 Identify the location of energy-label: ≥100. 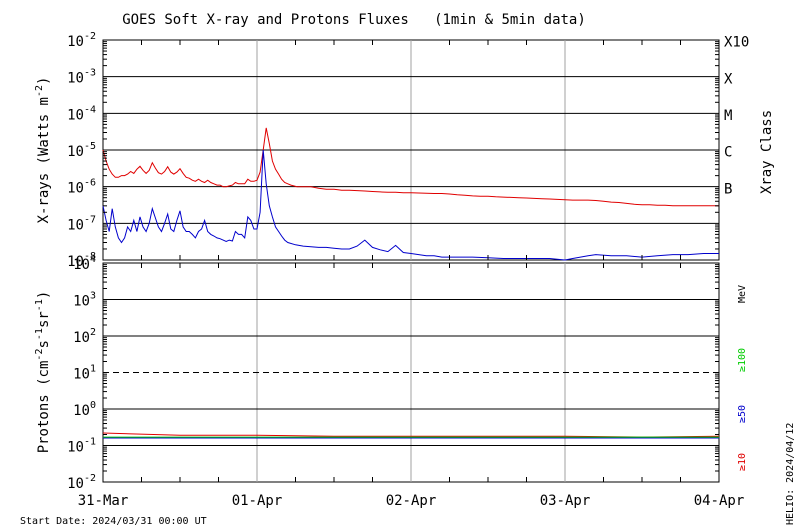
(742, 360).